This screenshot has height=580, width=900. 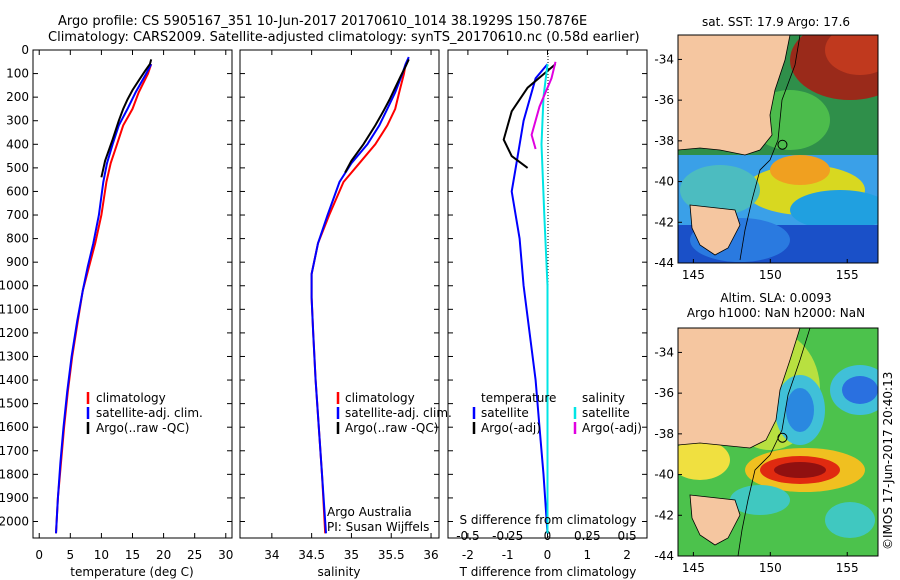 I want to click on legend-label-sal-satellite: satellite, so click(x=606, y=413).